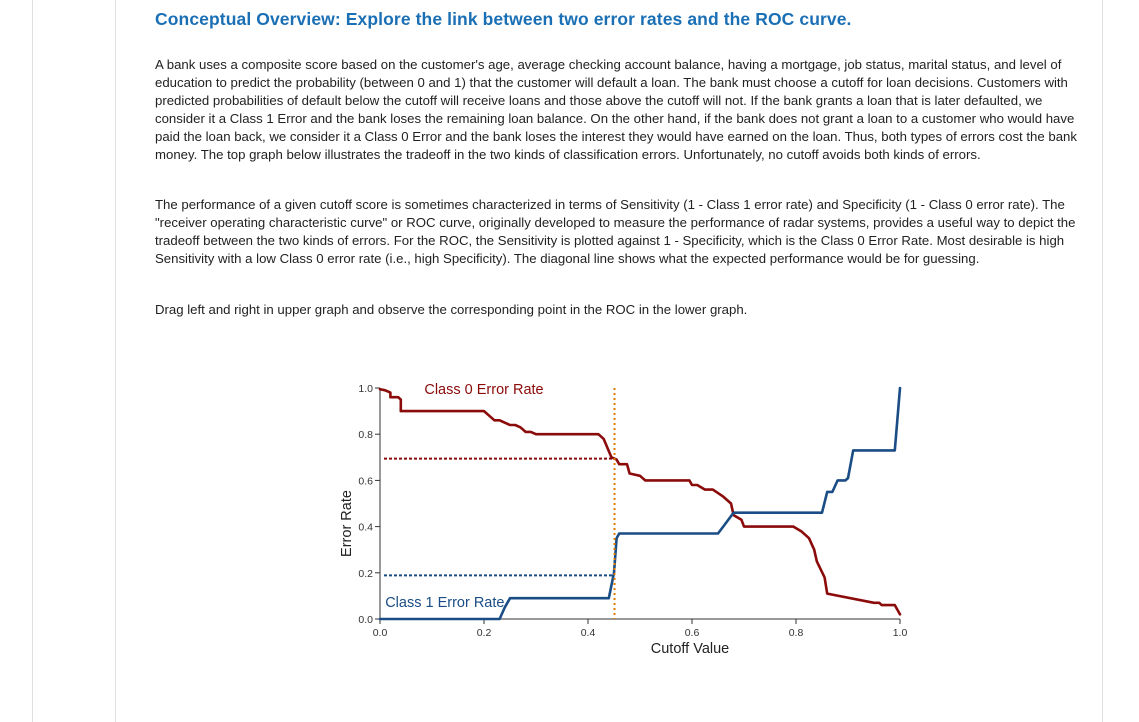 Image resolution: width=1139 pixels, height=722 pixels. I want to click on y-tick-label: 0.4, so click(365, 528).